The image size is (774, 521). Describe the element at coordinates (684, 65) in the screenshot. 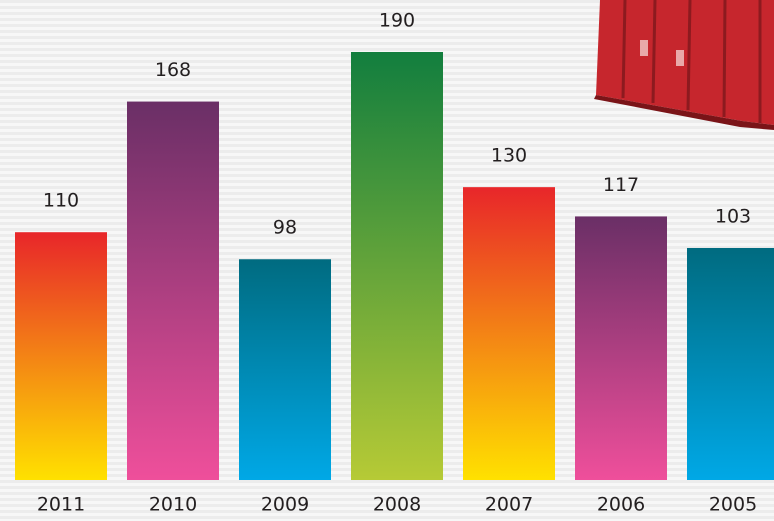

I see `container-illustration` at that location.